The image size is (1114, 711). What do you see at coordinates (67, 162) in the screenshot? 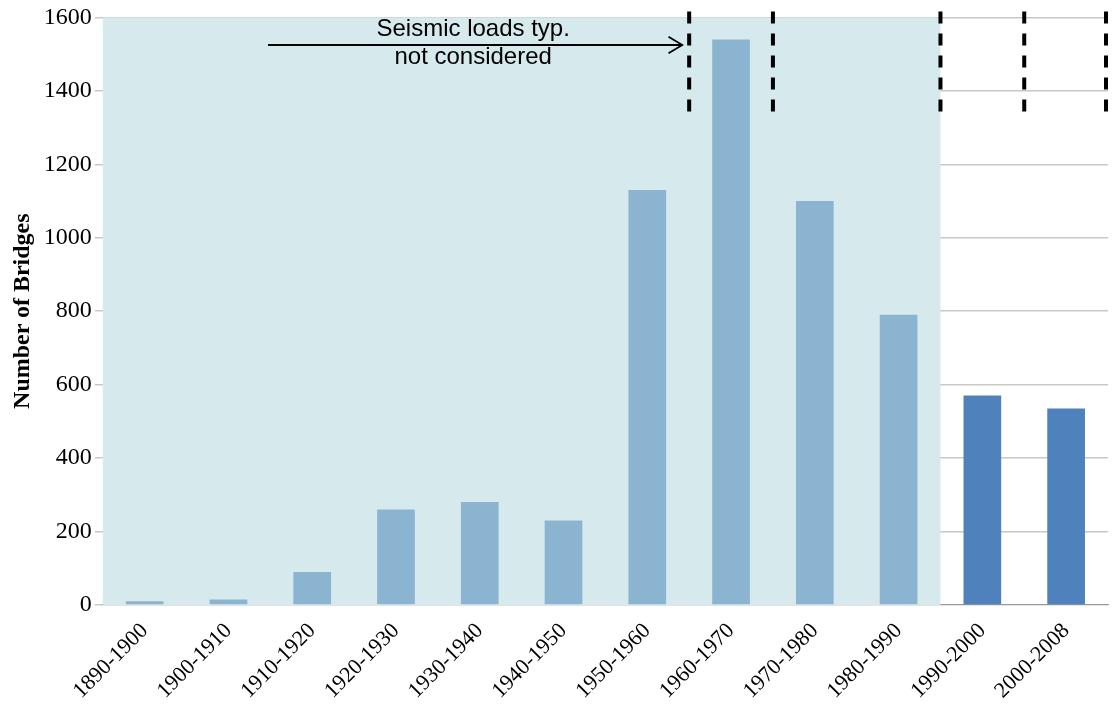
I see `y-tick-label: 1200` at bounding box center [67, 162].